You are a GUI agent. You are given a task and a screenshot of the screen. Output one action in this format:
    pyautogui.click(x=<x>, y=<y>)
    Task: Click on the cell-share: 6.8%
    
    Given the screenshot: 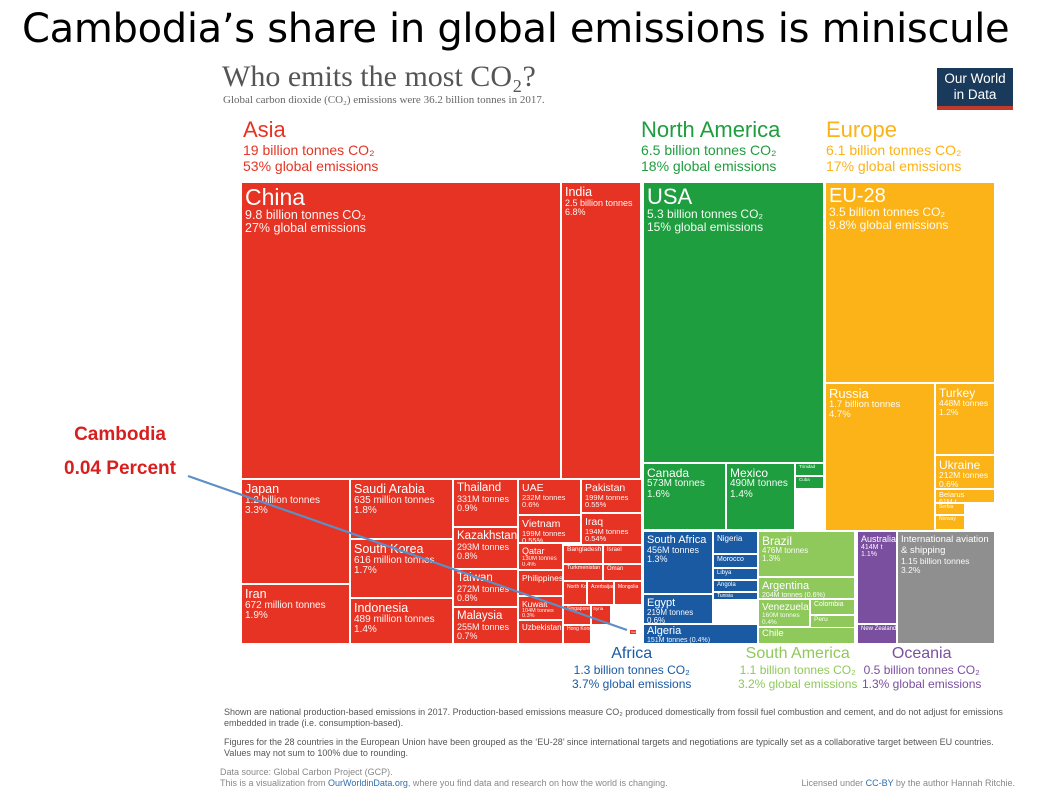 What is the action you would take?
    pyautogui.click(x=575, y=211)
    